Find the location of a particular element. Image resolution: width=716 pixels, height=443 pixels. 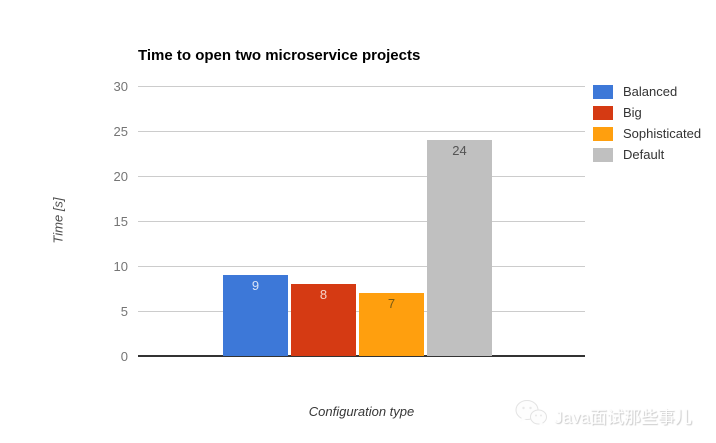

bar-big is located at coordinates (323, 320).